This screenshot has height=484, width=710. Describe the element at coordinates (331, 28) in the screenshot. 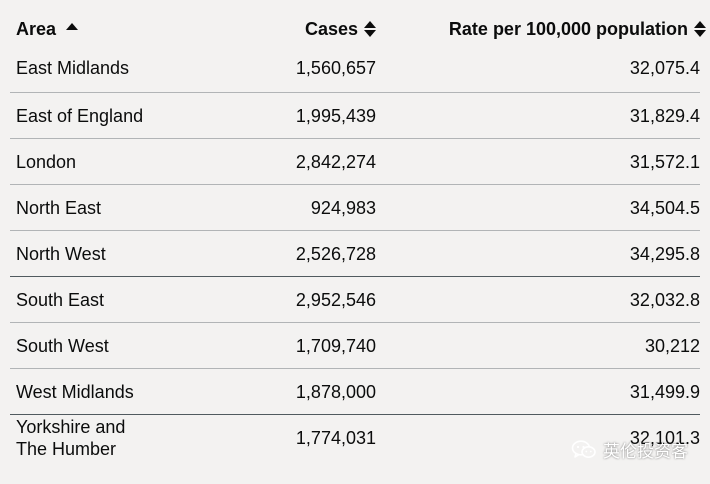

I see `cases-header-label: Cases` at that location.